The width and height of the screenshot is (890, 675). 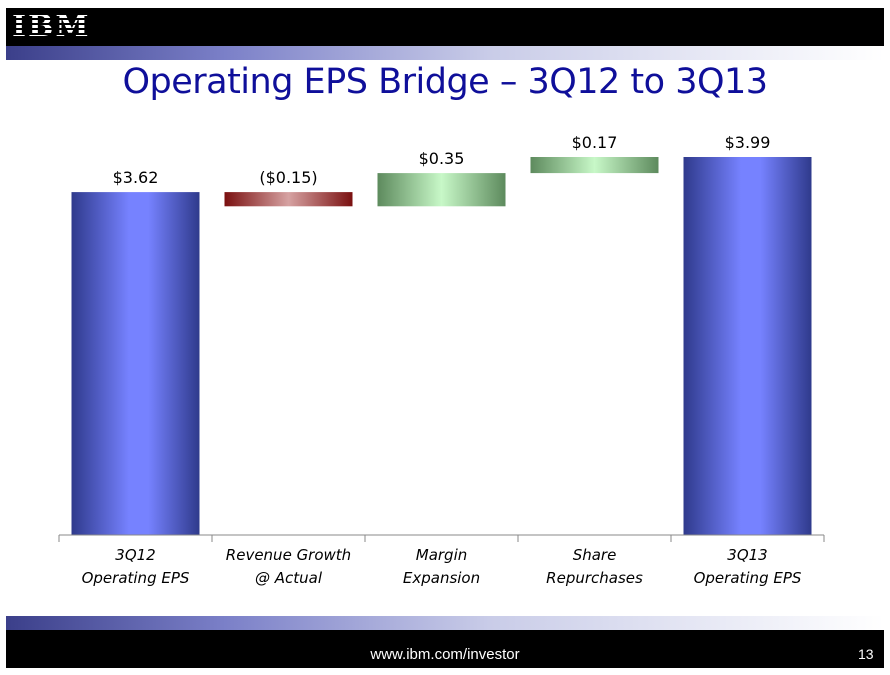 What do you see at coordinates (442, 555) in the screenshot?
I see `category-label-2-0: Margin` at bounding box center [442, 555].